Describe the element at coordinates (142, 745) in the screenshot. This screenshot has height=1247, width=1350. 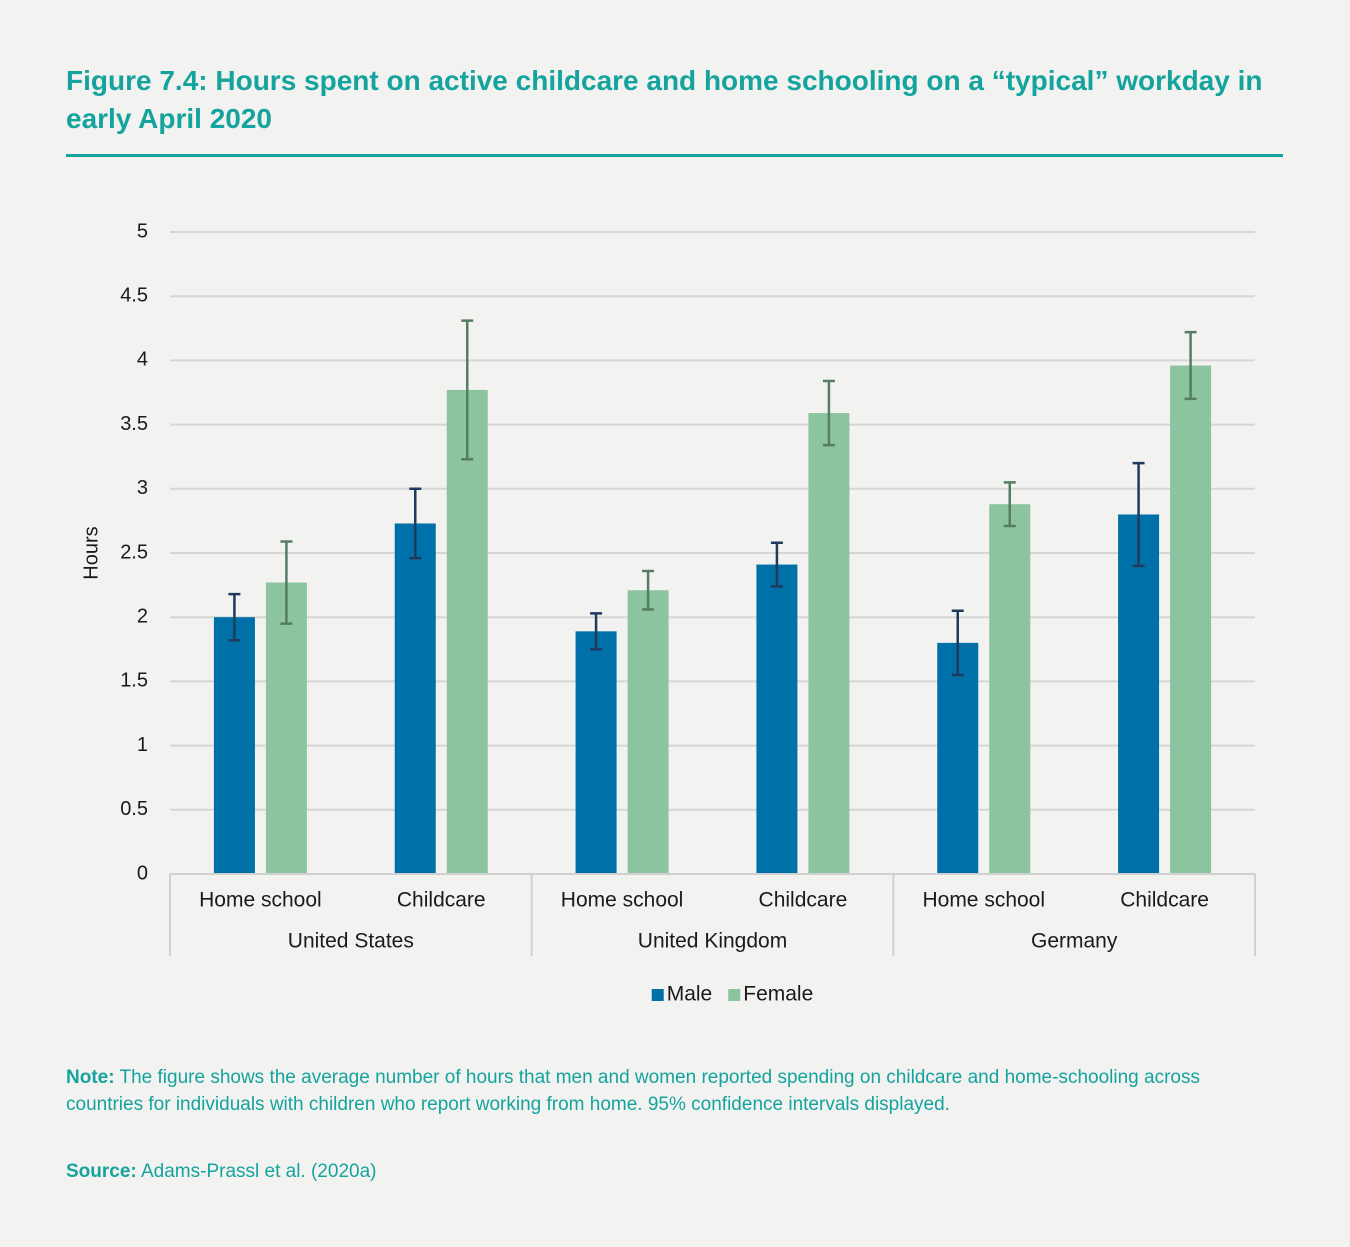
I see `y-tick-label: 1` at that location.